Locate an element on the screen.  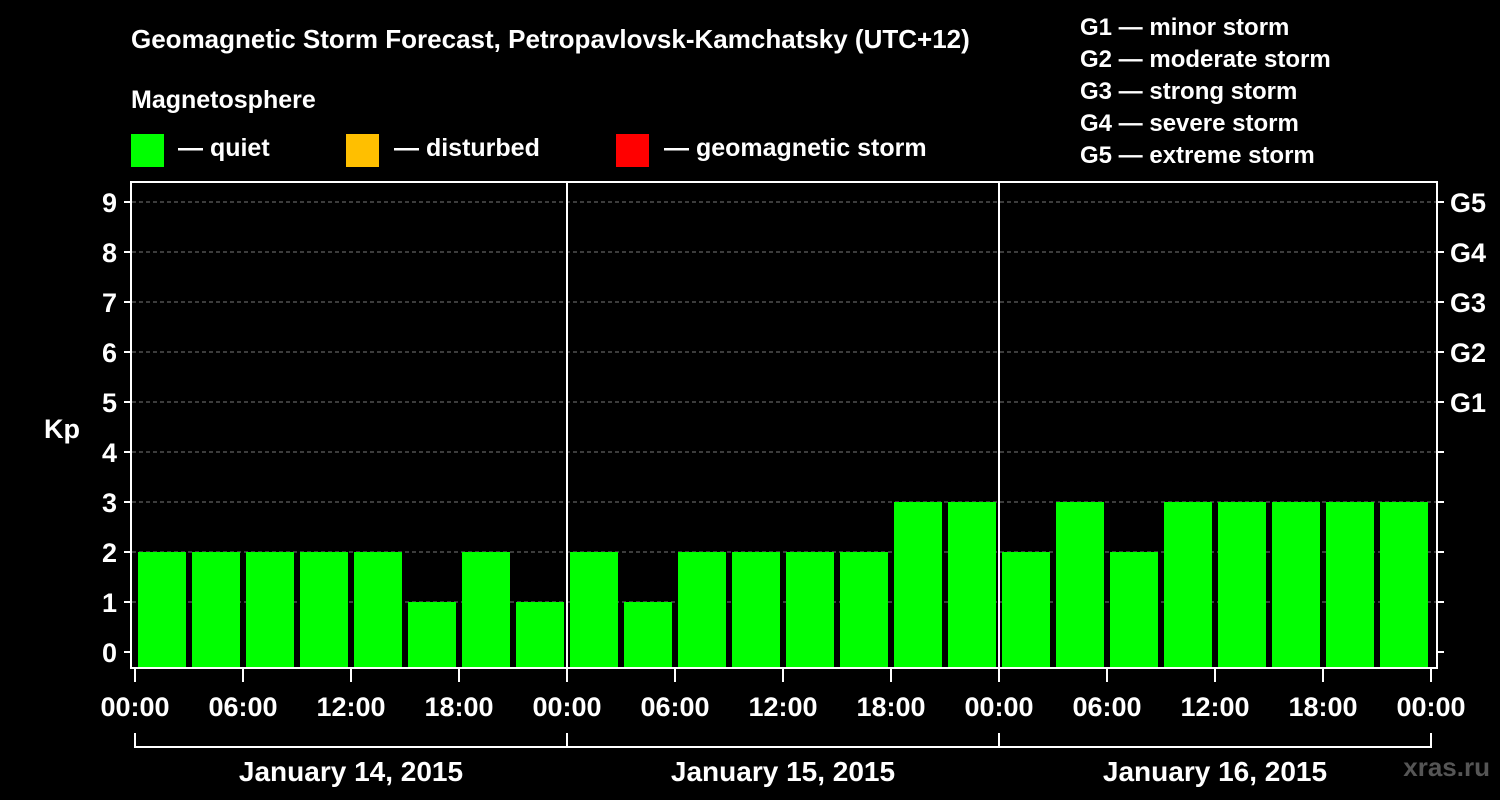
legend-label-disturbed: — disturbed is located at coordinates (467, 148).